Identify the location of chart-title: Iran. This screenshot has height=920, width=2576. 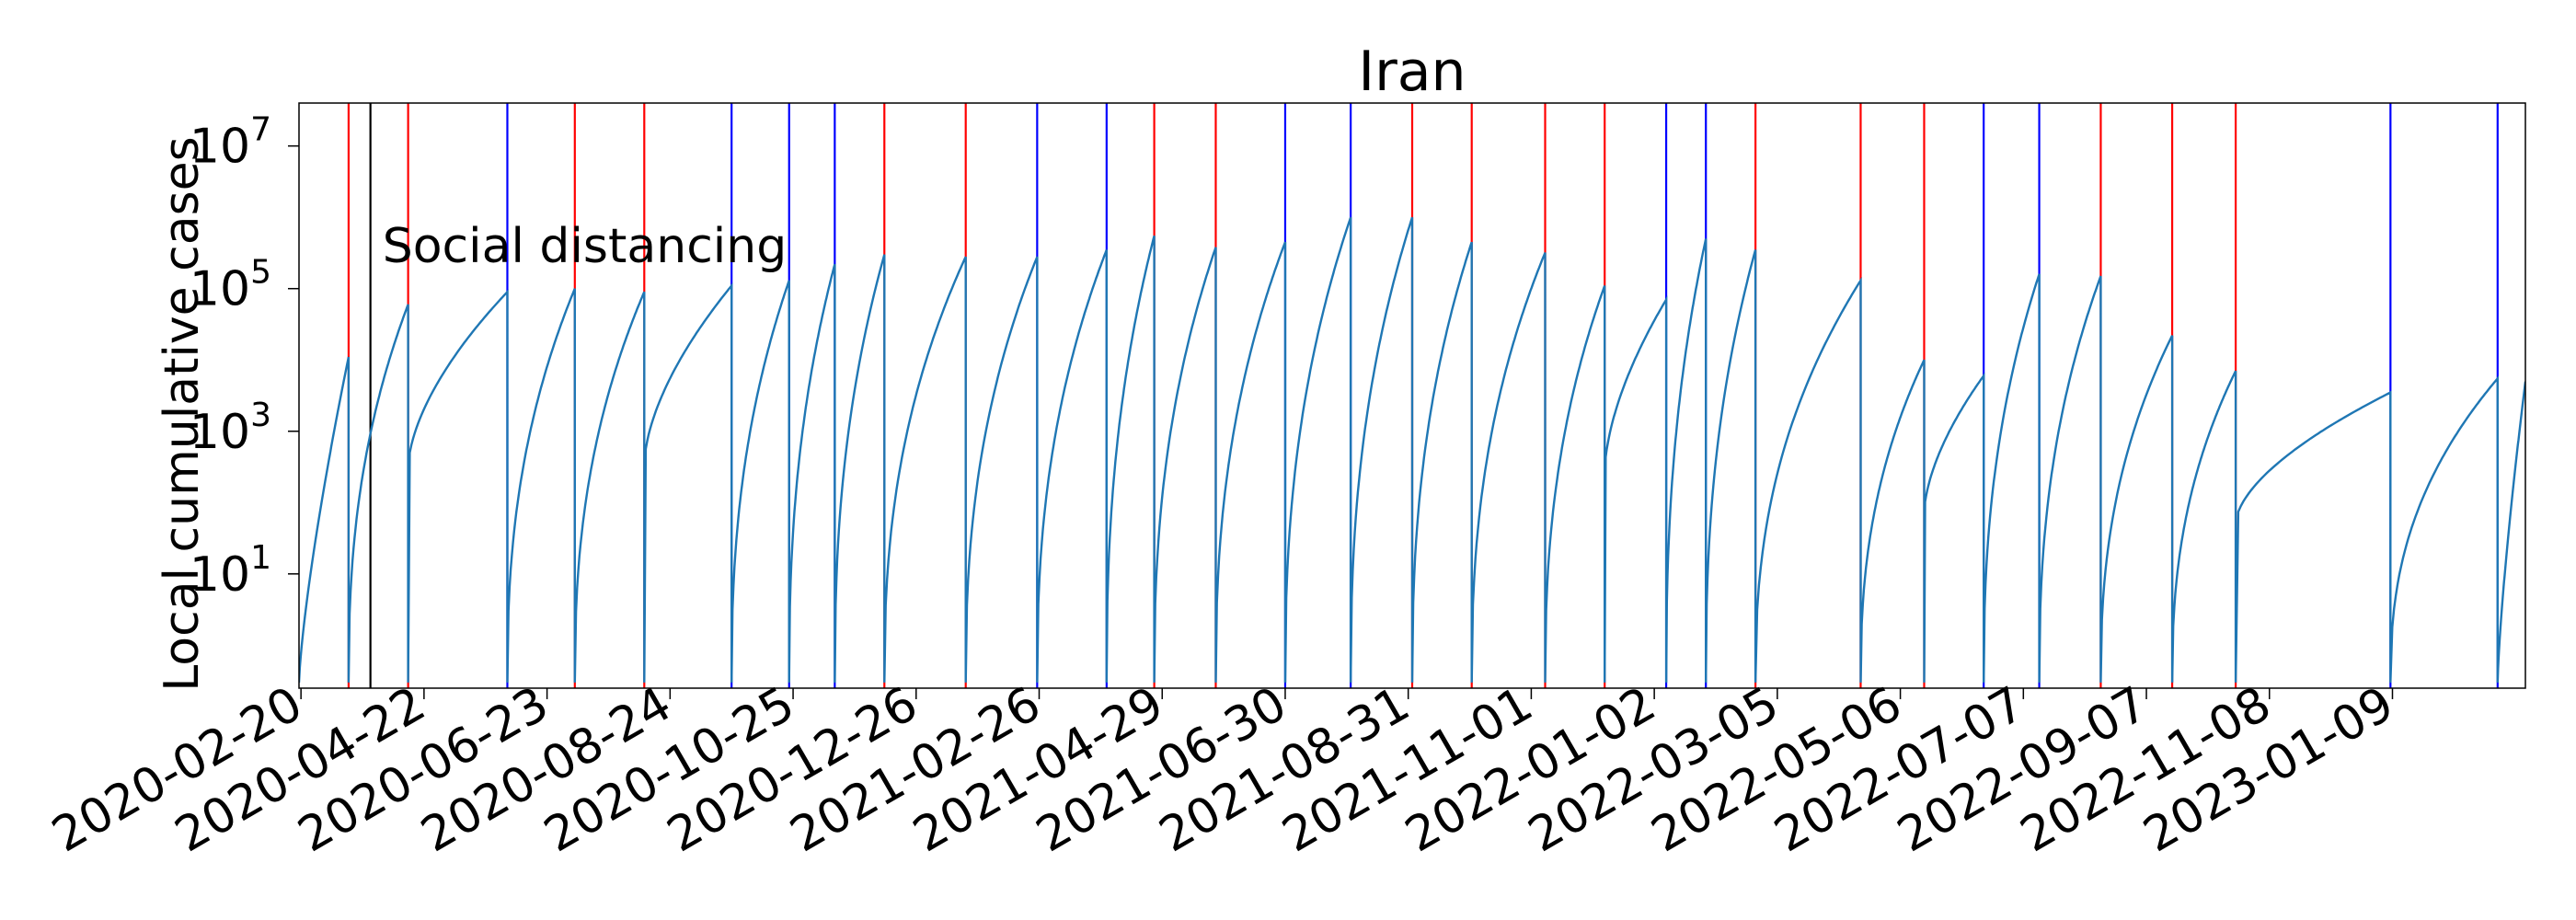
(1412, 72).